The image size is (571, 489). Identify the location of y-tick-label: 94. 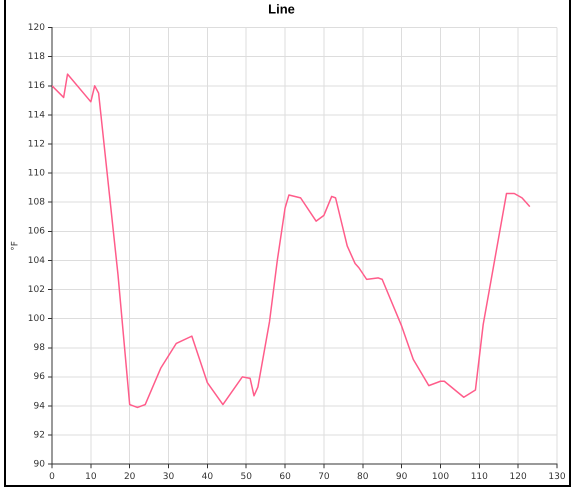
(40, 406).